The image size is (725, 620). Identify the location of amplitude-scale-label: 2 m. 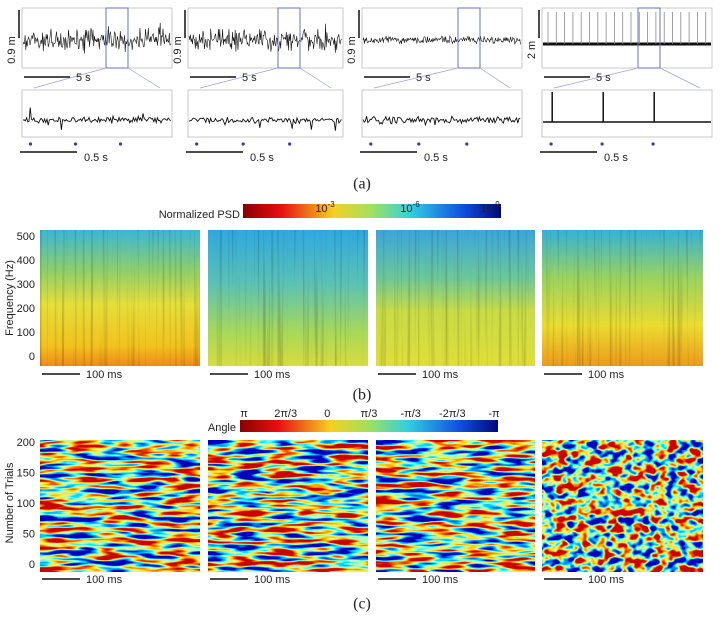
(532, 50).